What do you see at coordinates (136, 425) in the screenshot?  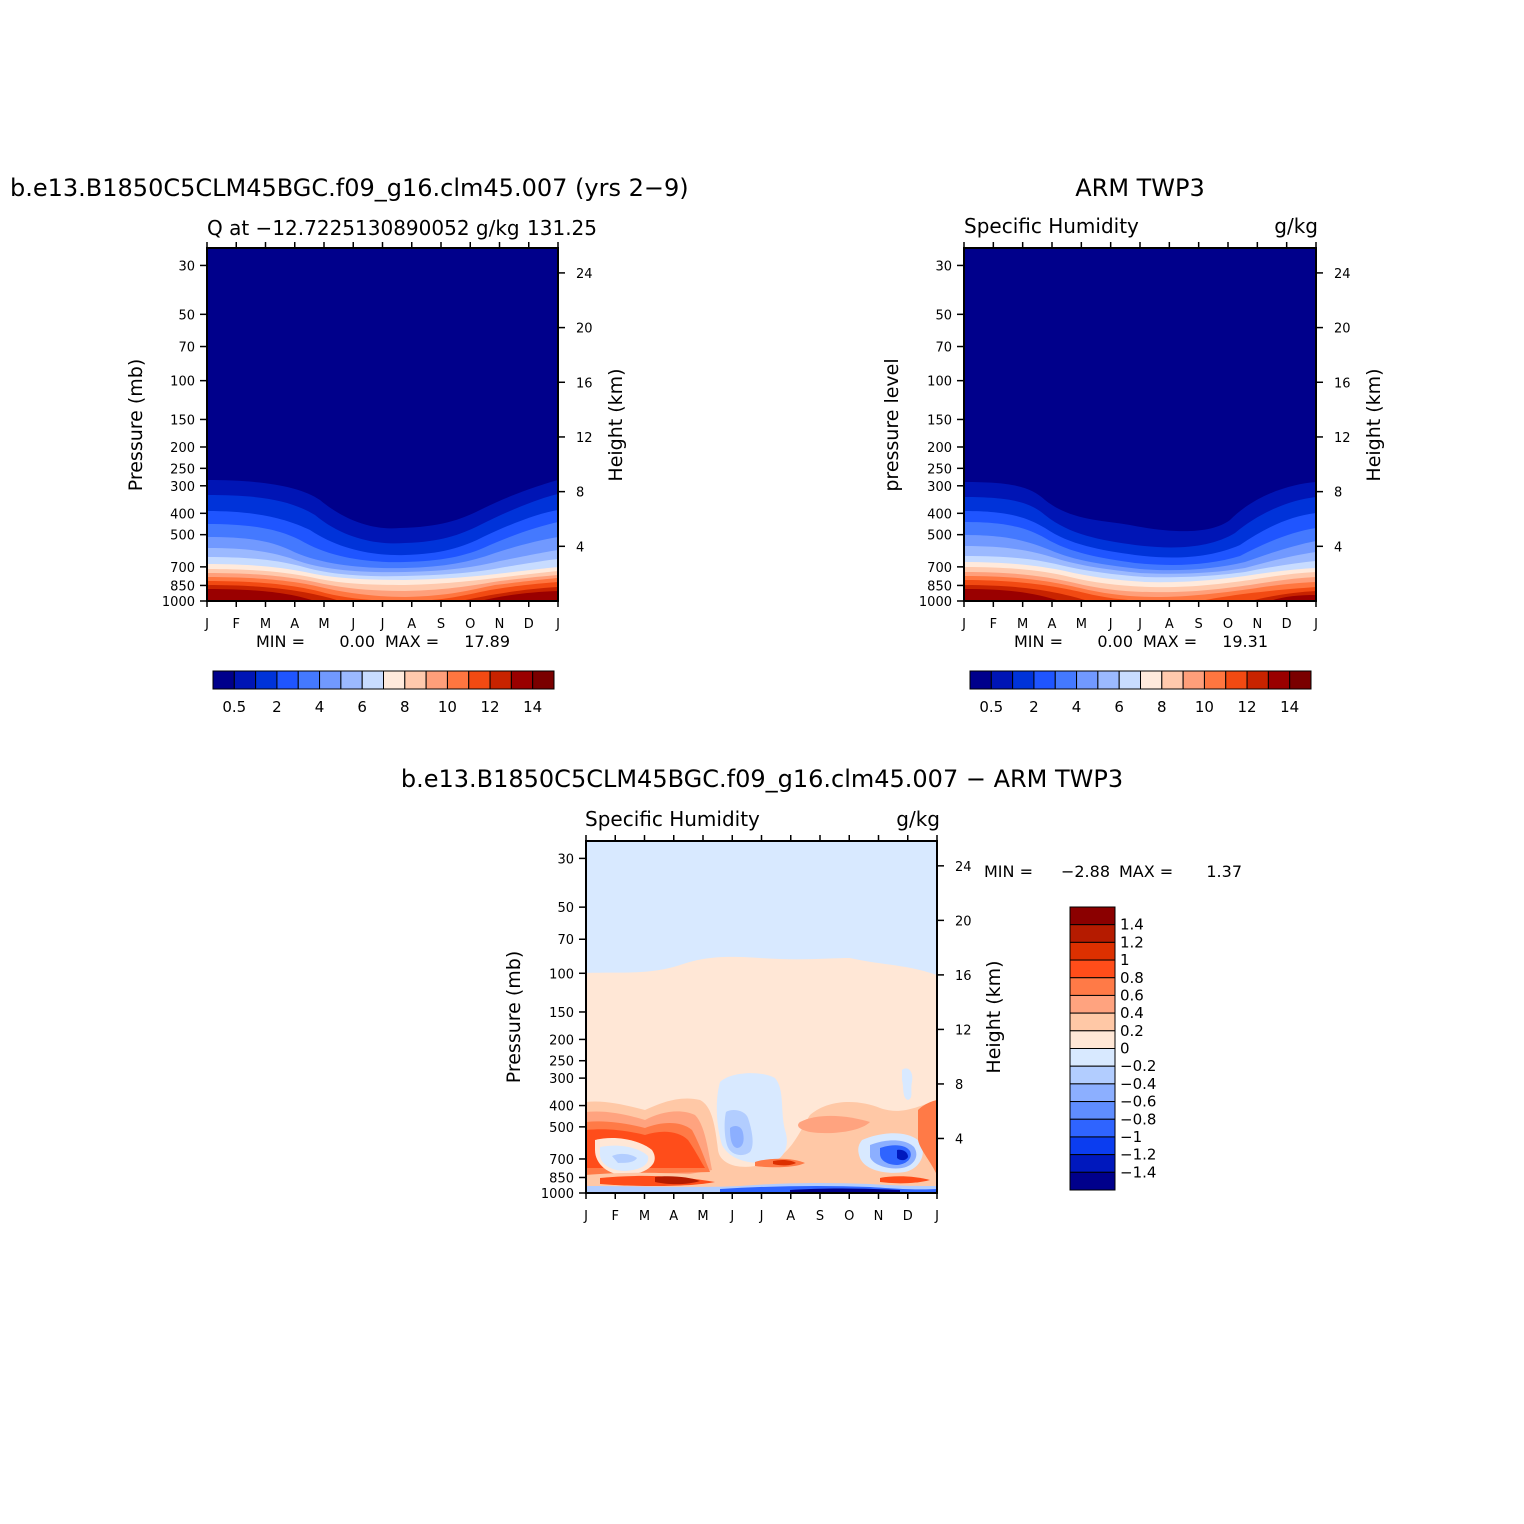 I see `panel-model-ylabel: Pressure (mb)` at bounding box center [136, 425].